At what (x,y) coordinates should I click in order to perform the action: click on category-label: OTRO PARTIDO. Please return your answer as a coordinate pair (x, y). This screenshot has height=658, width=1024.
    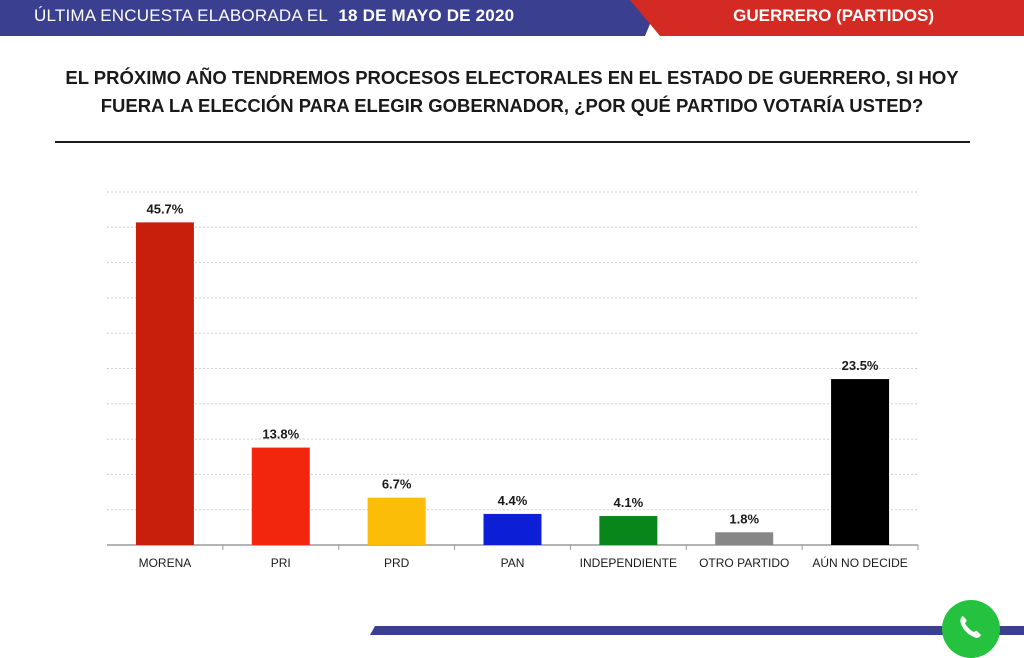
    Looking at the image, I should click on (744, 563).